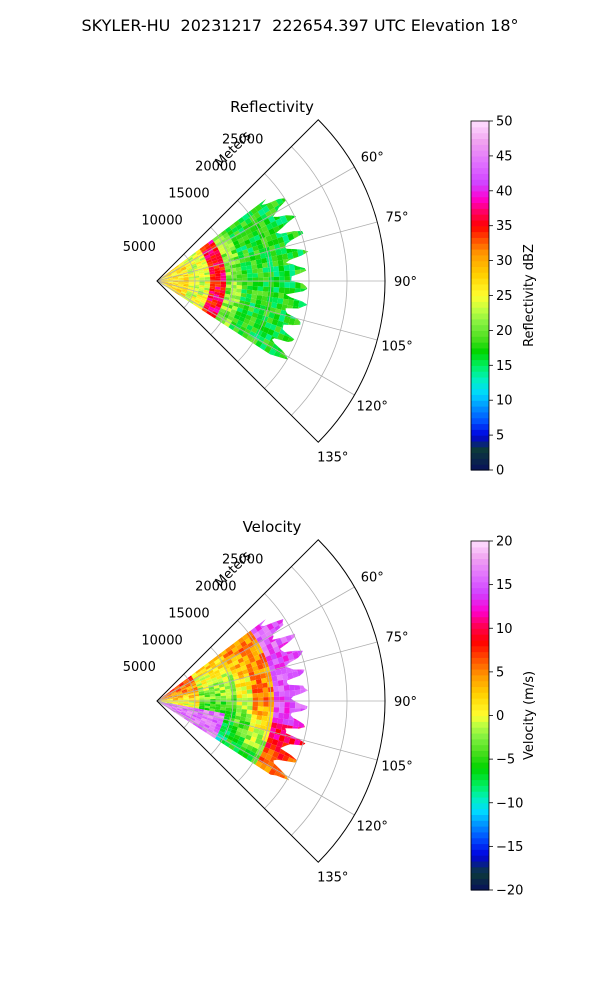  Describe the element at coordinates (505, 760) in the screenshot. I see `colorbar-tick-label: −5` at that location.